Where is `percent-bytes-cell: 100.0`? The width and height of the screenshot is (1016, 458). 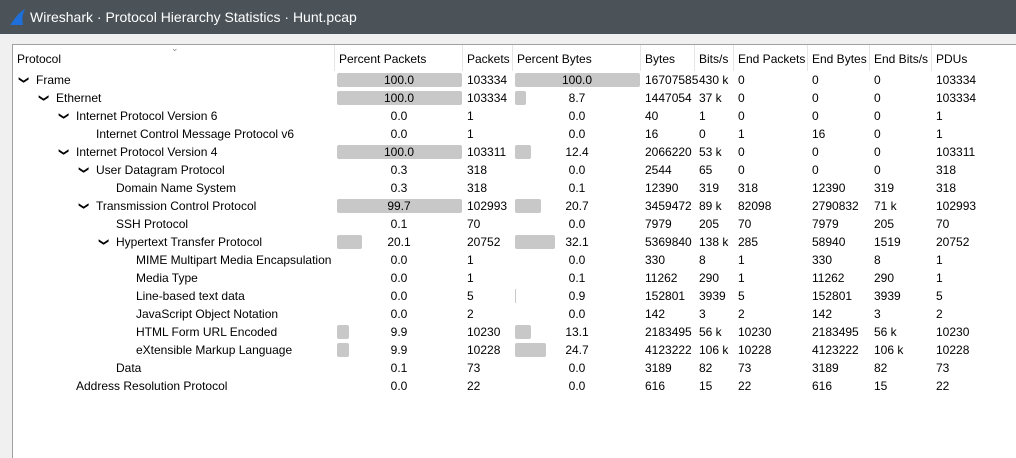
percent-bytes-cell: 100.0 is located at coordinates (577, 80).